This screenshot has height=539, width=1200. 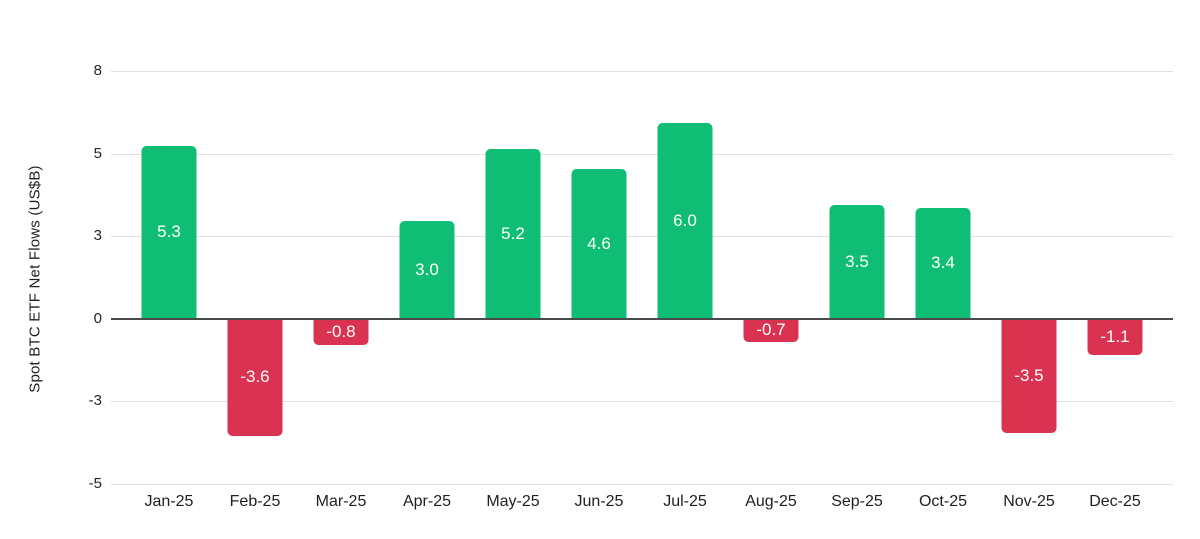 I want to click on bar-value-label: -1.1, so click(x=1115, y=336).